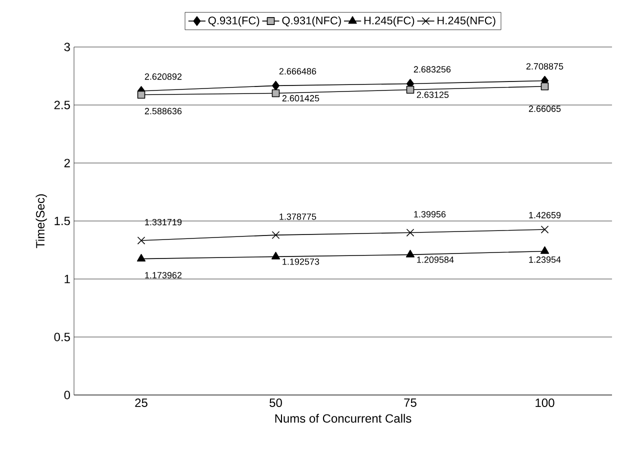  Describe the element at coordinates (301, 261) in the screenshot. I see `data-label: 1.192573` at that location.